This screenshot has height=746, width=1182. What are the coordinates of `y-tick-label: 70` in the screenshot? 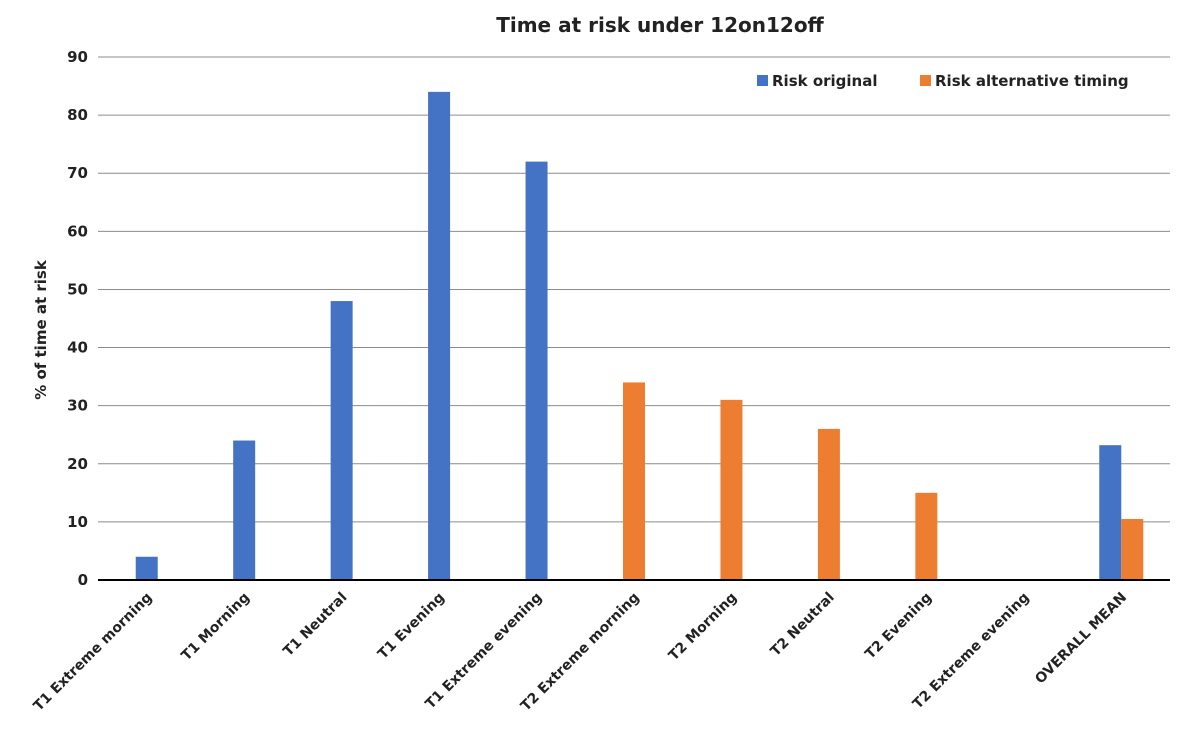 It's located at (77, 173).